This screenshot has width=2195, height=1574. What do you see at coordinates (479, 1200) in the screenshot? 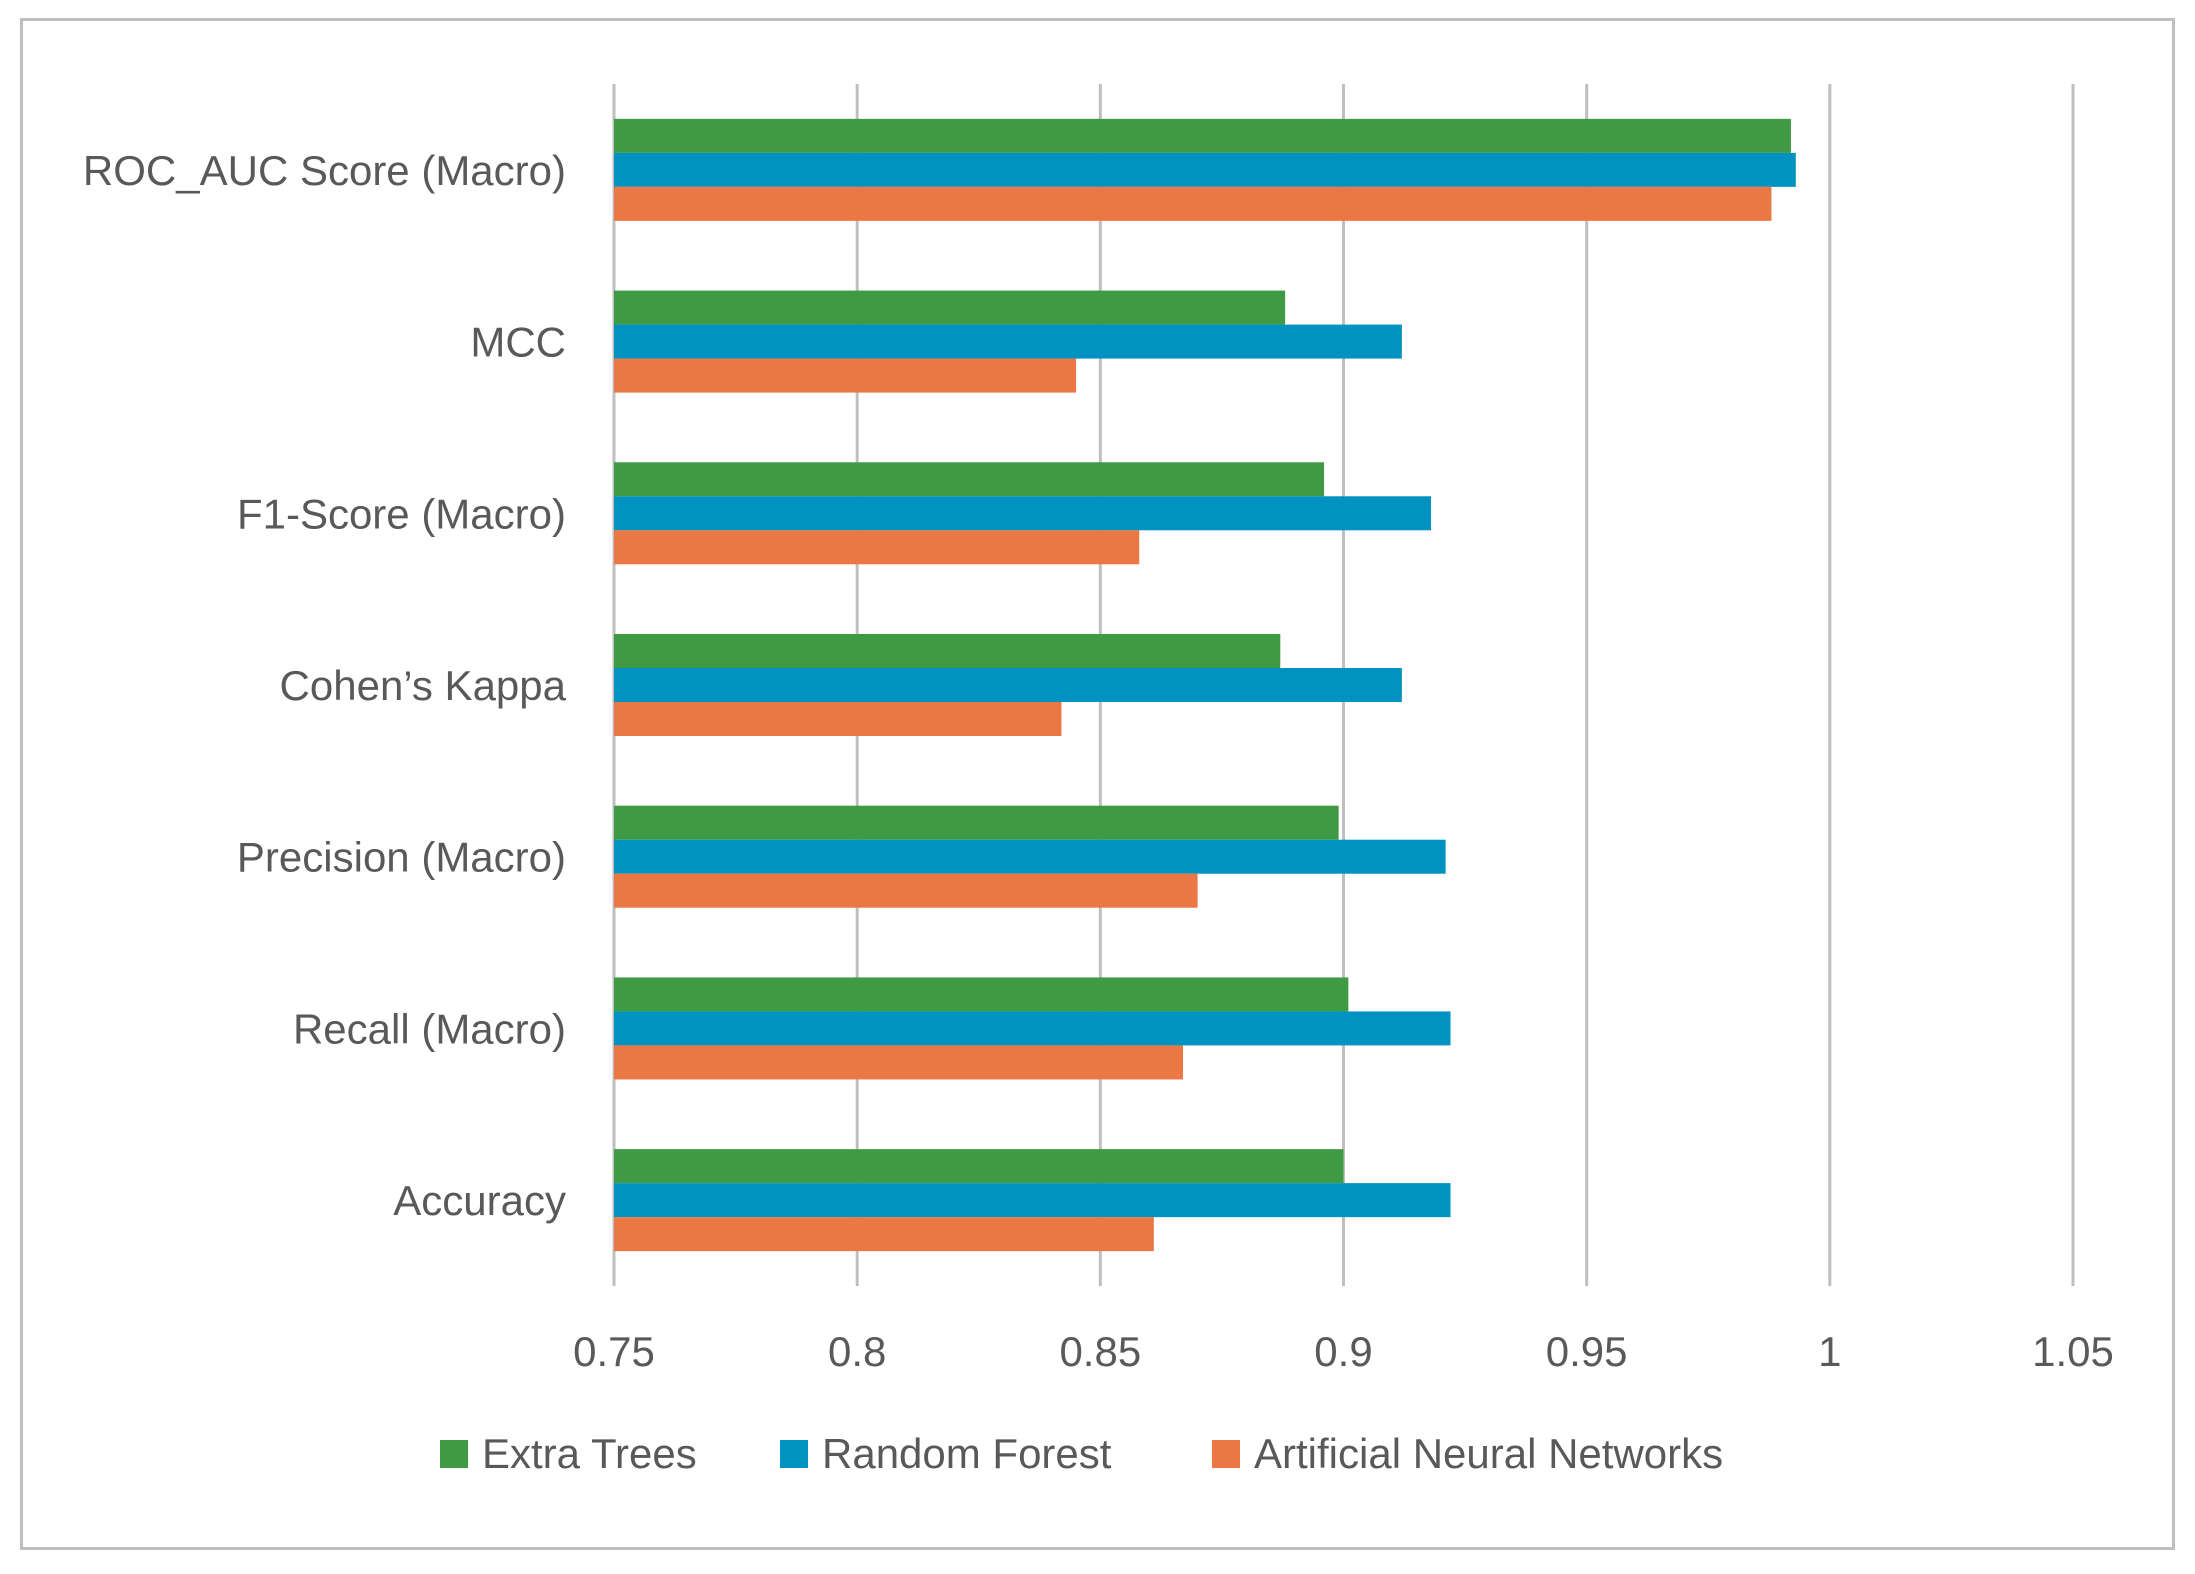
I see `category-label-accuracy: Accuracy` at bounding box center [479, 1200].